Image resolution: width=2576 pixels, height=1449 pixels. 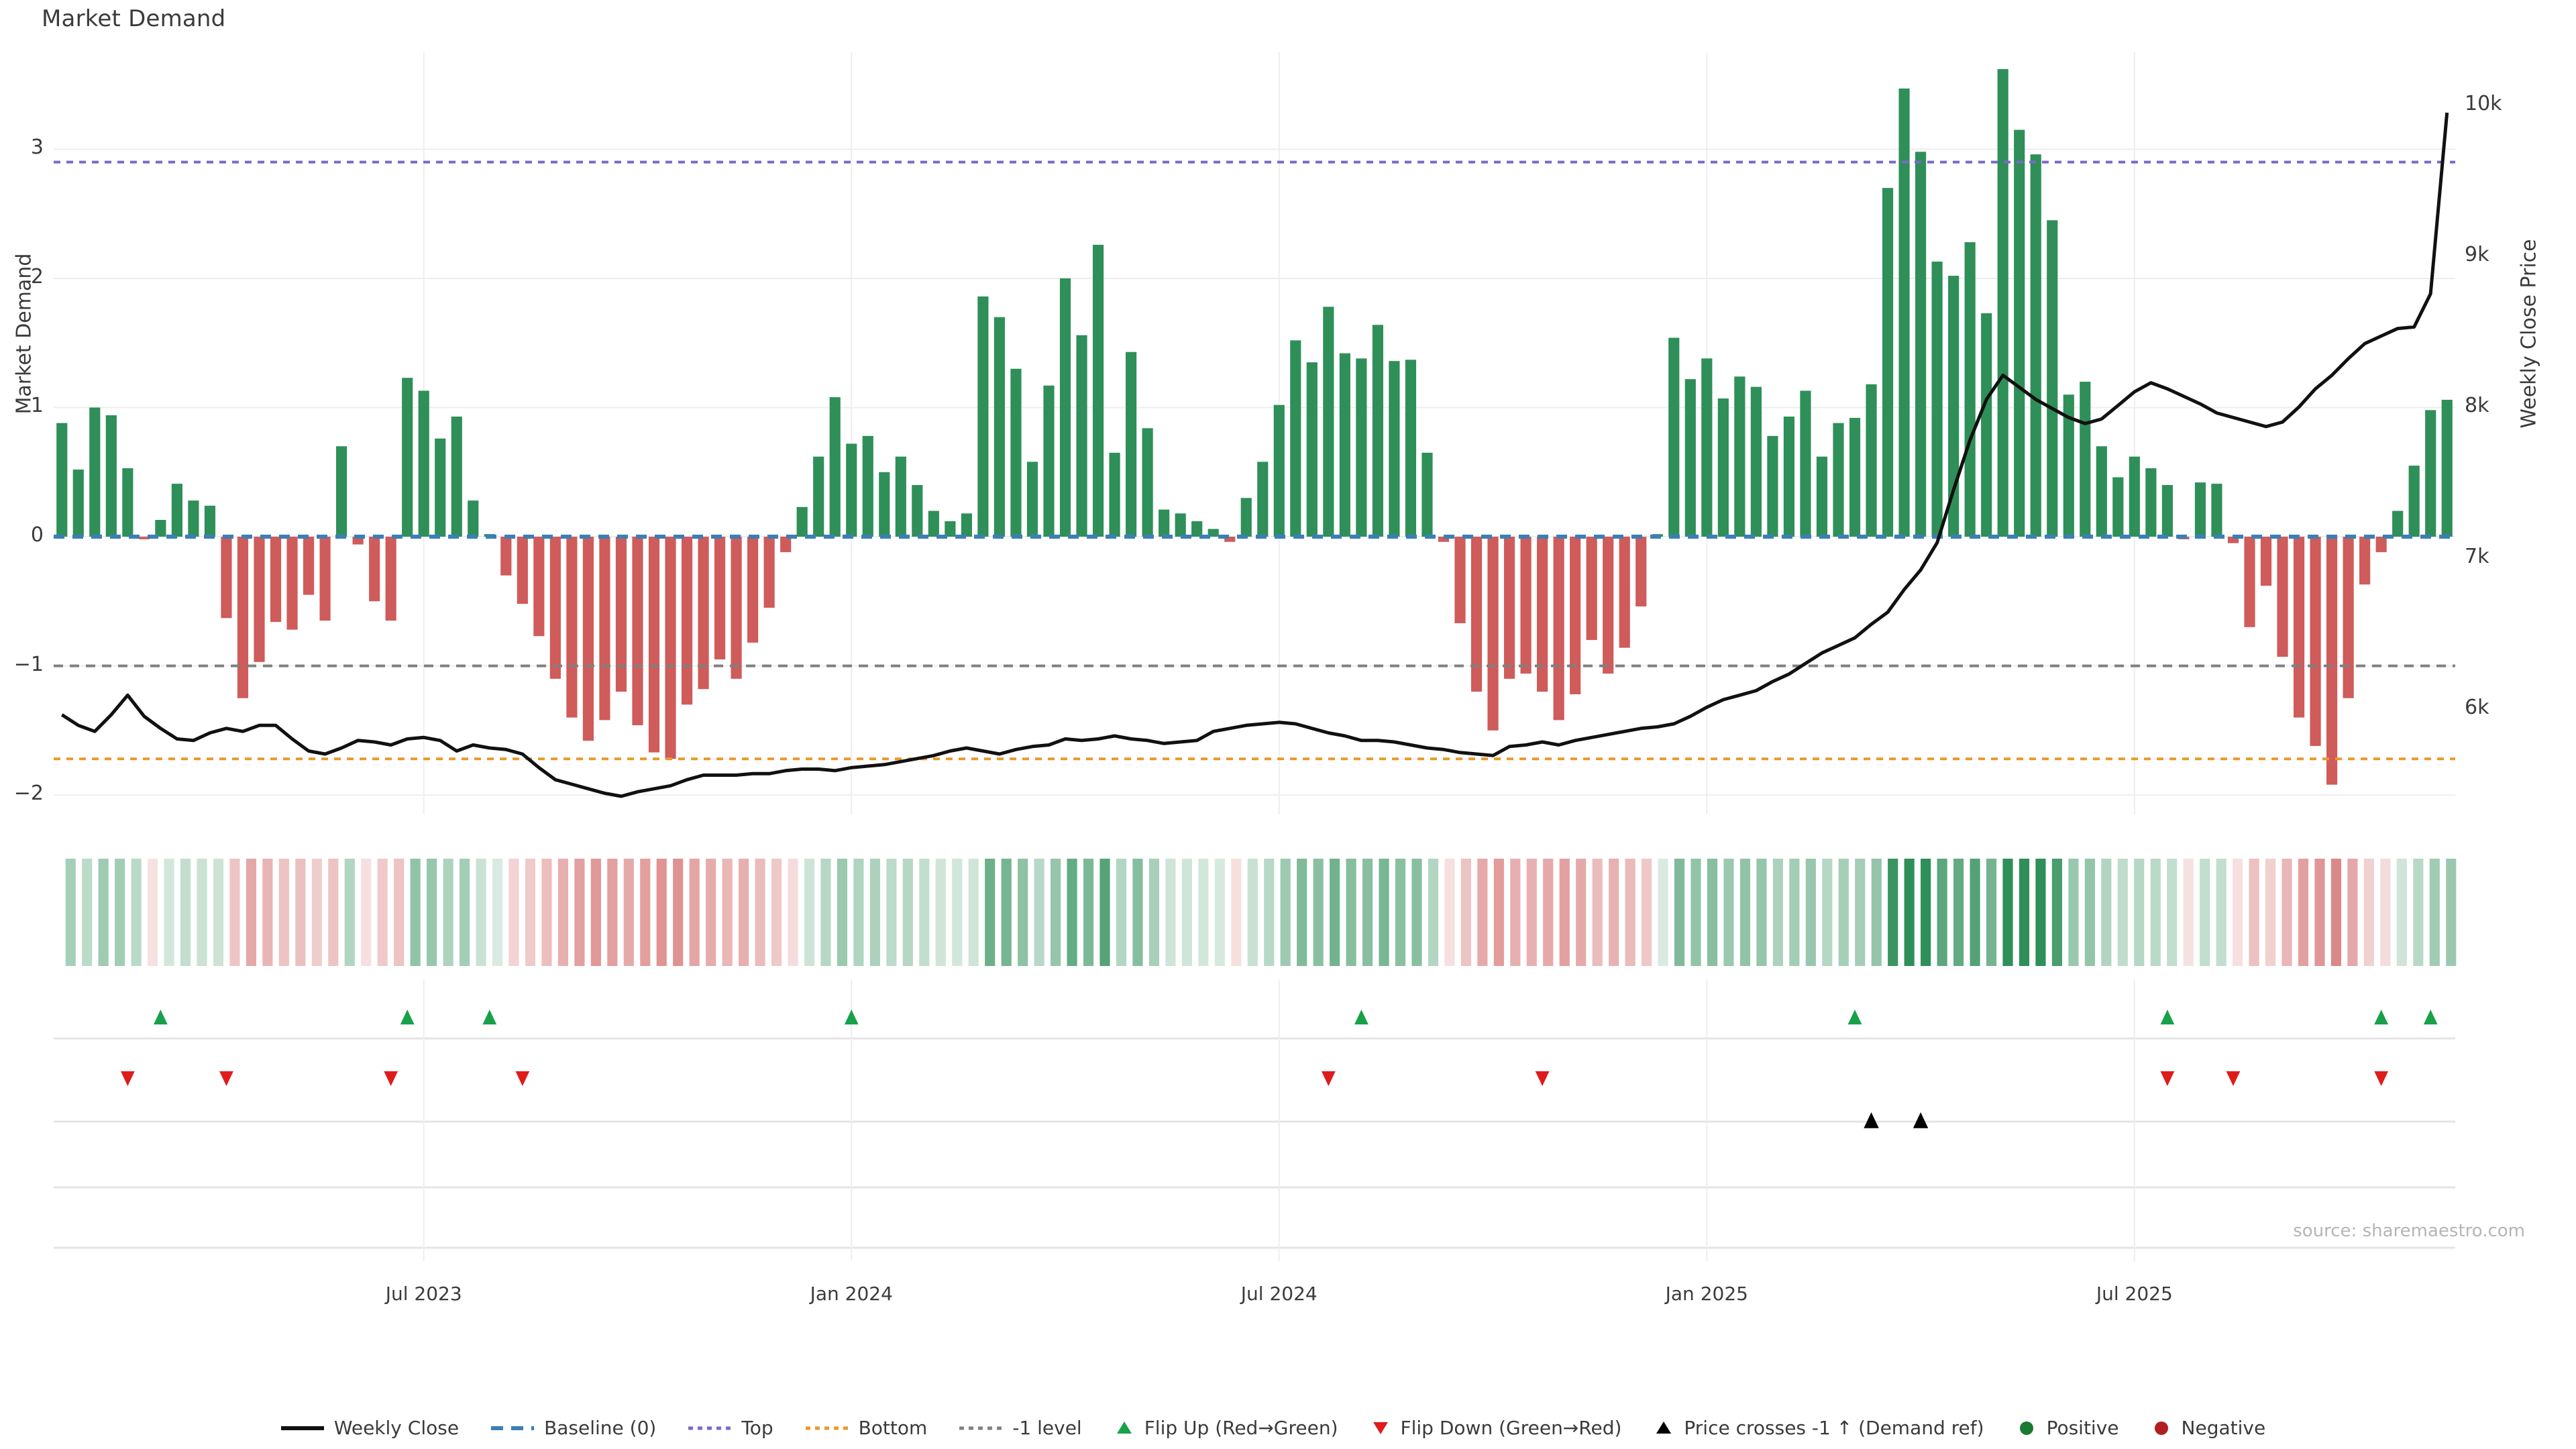 What do you see at coordinates (1279, 1294) in the screenshot?
I see `x-tick: Jul 2024` at bounding box center [1279, 1294].